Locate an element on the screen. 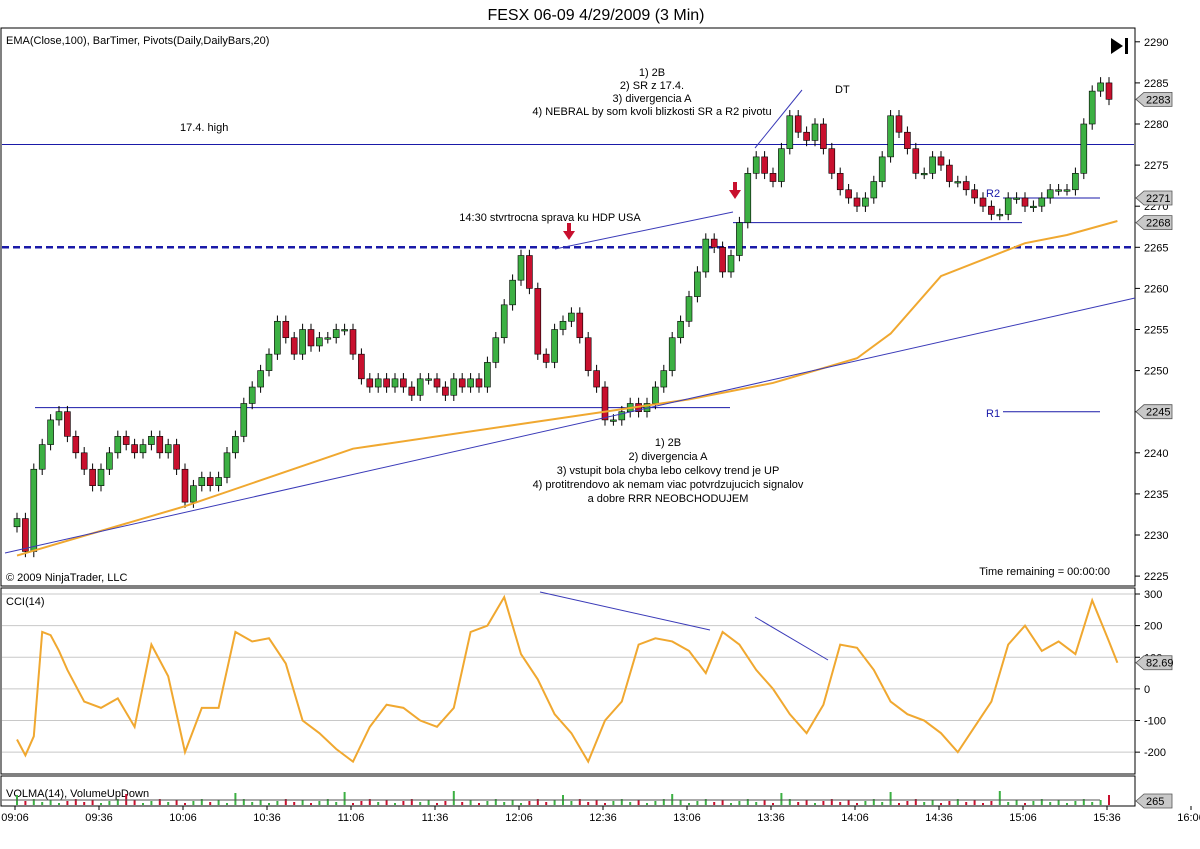 The image size is (1200, 849). time-axis-label: 10:36 is located at coordinates (267, 818).